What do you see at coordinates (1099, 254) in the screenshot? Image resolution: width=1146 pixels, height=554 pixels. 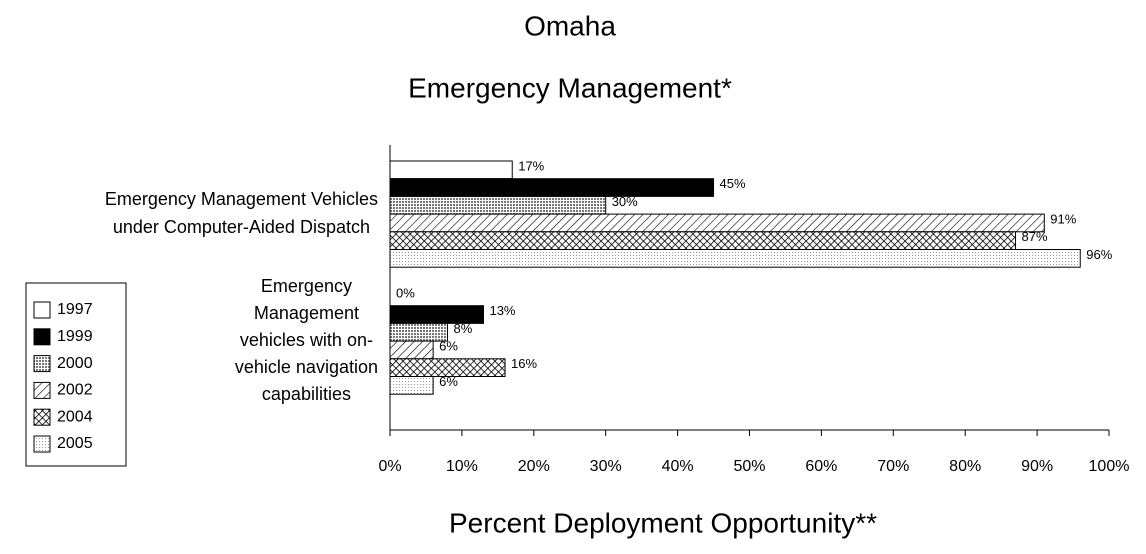 I see `value-label: 96%` at bounding box center [1099, 254].